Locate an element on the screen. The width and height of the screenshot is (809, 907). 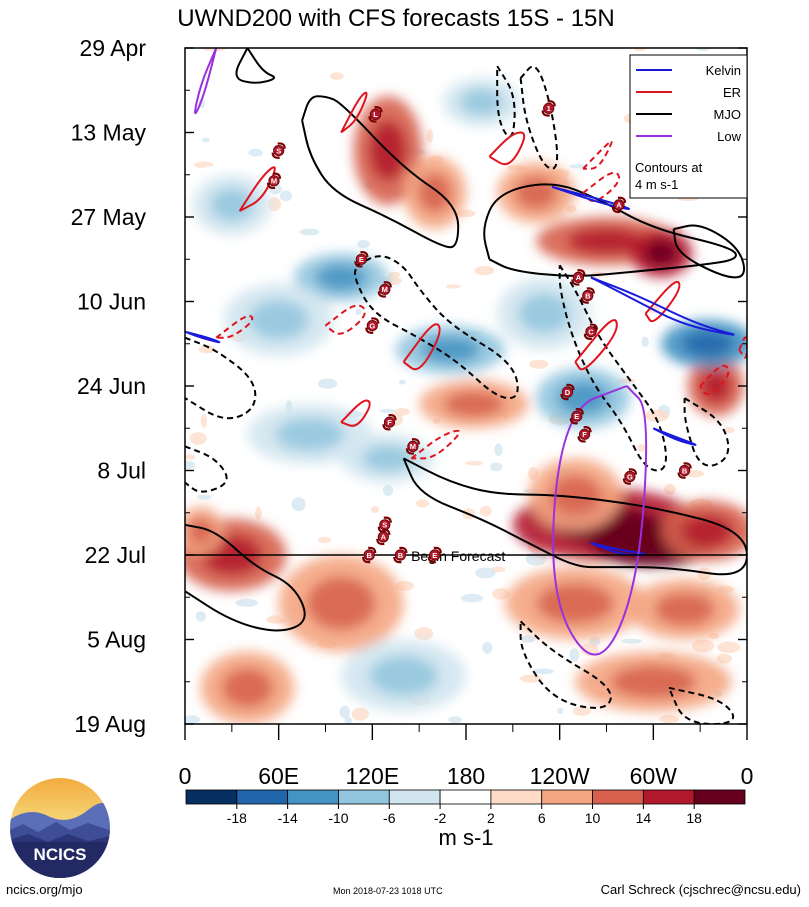
kelvin-contour is located at coordinates (674, 436).